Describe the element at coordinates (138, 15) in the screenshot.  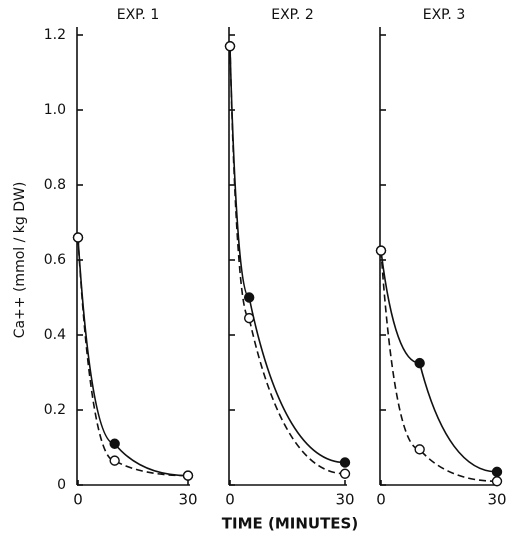
I see `panel-title: EXP. 1` at that location.